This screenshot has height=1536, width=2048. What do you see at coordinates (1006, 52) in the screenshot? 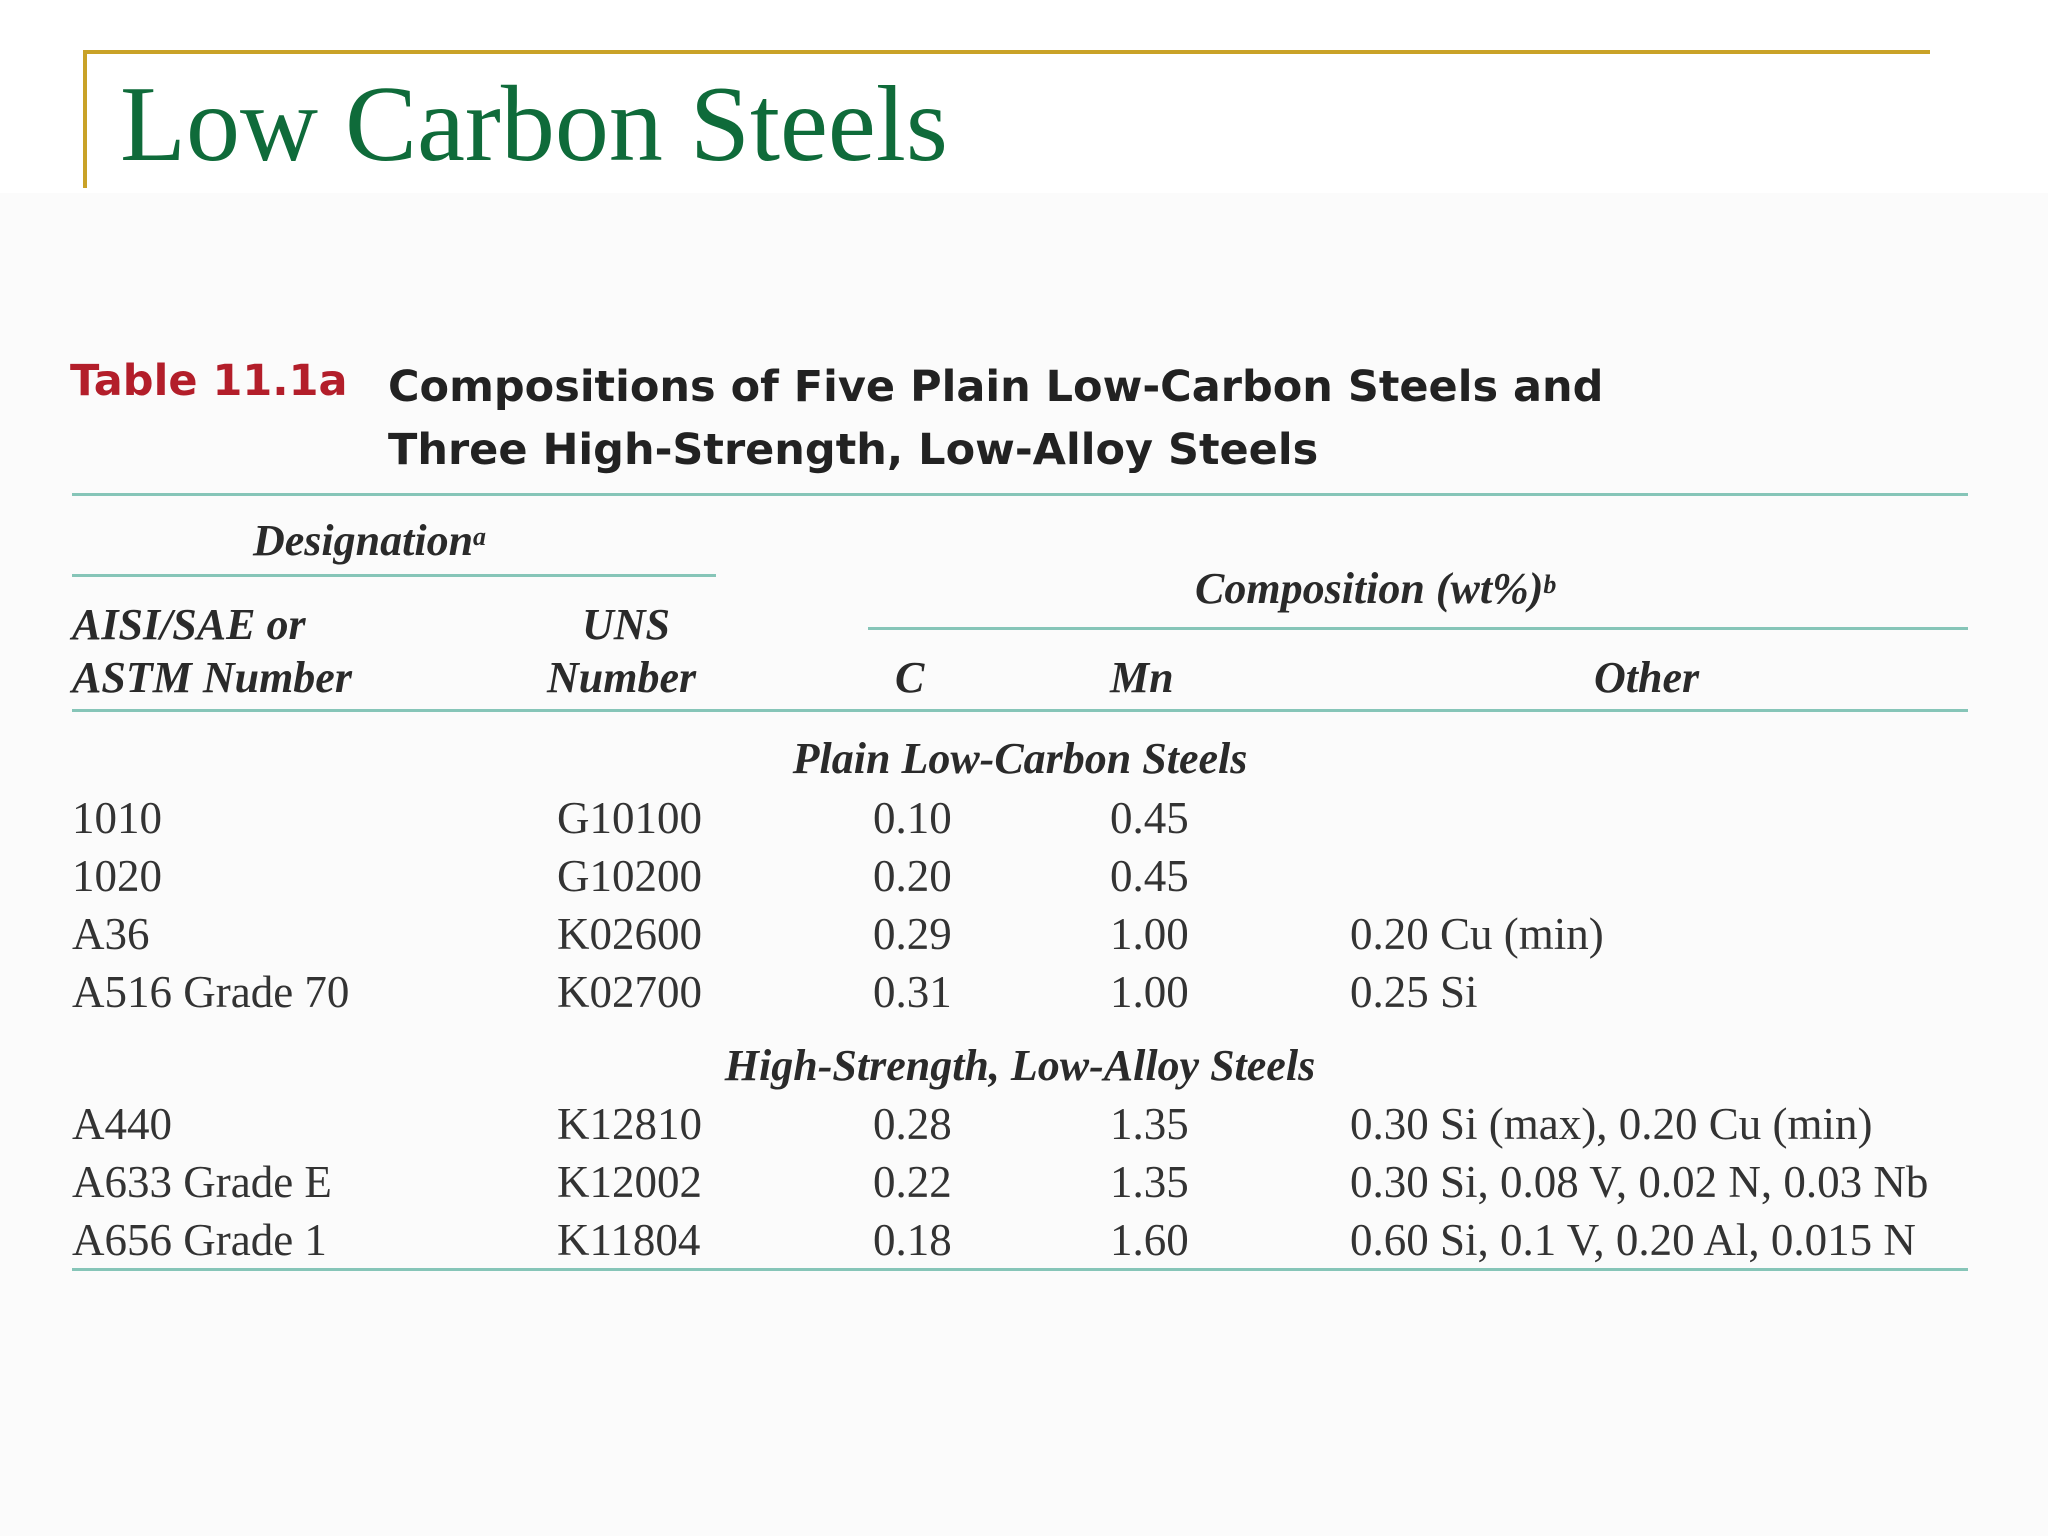
I see `title-top-rule` at bounding box center [1006, 52].